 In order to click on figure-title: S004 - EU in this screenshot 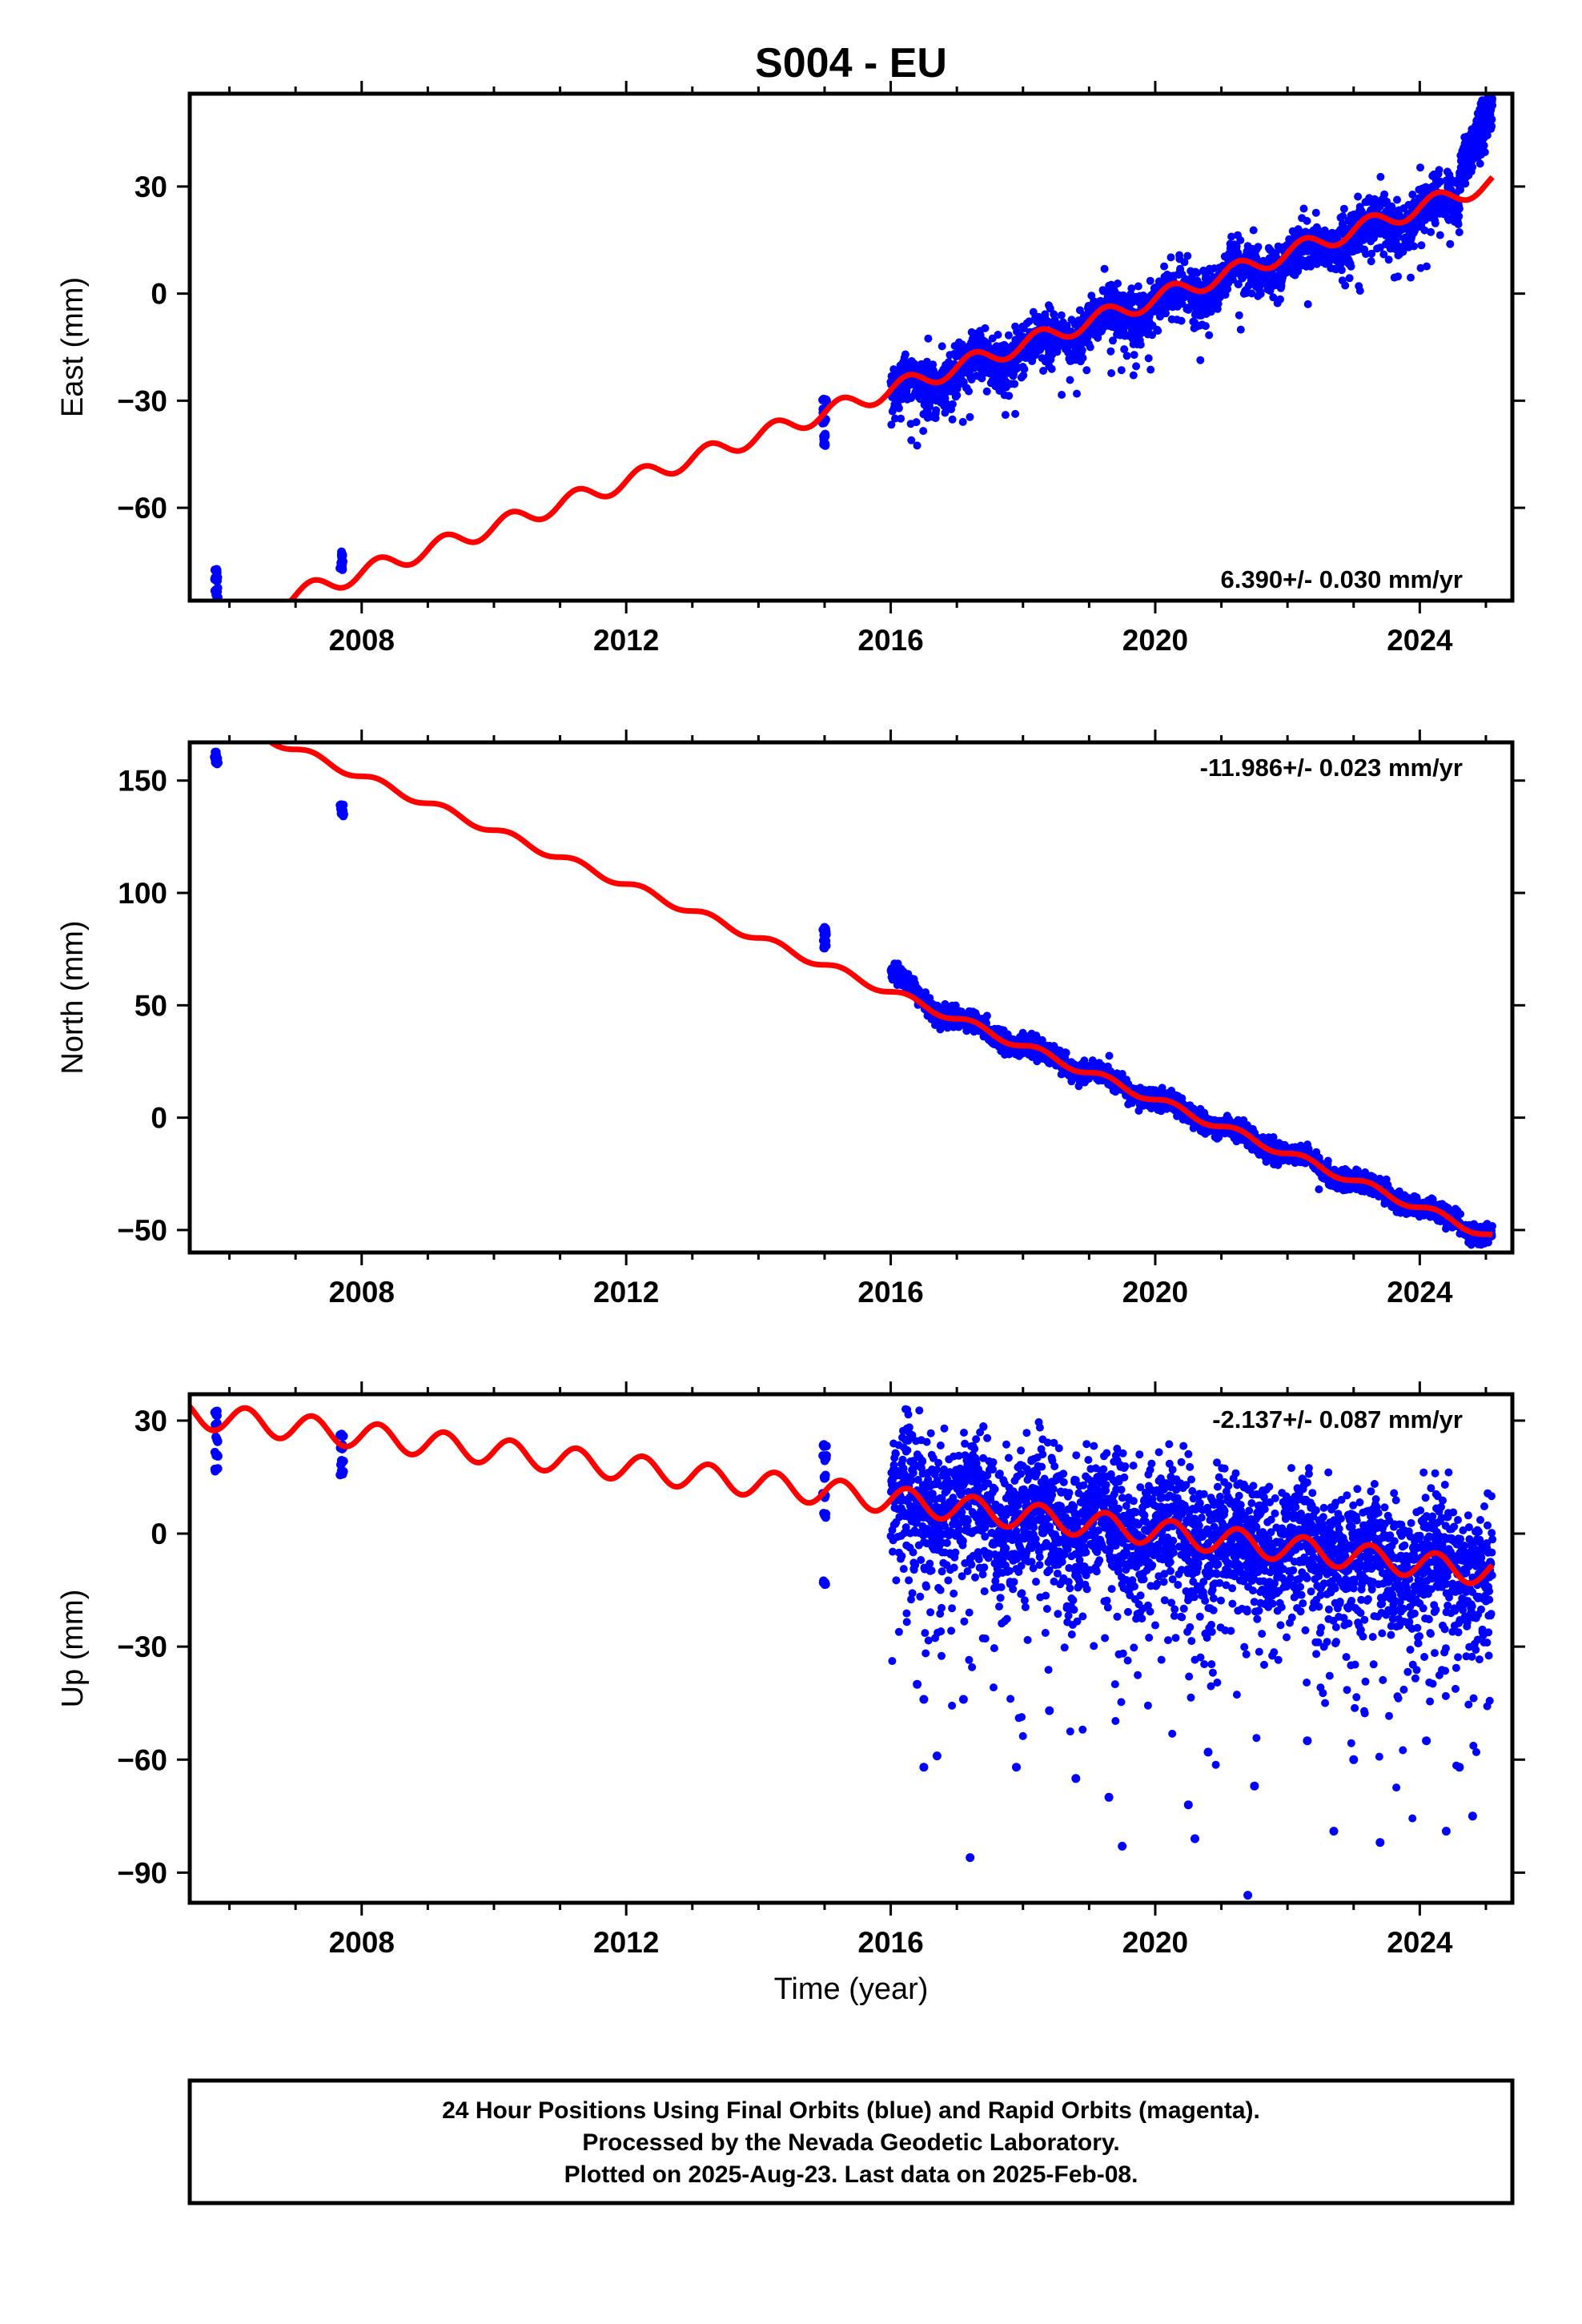, I will do `click(851, 63)`.